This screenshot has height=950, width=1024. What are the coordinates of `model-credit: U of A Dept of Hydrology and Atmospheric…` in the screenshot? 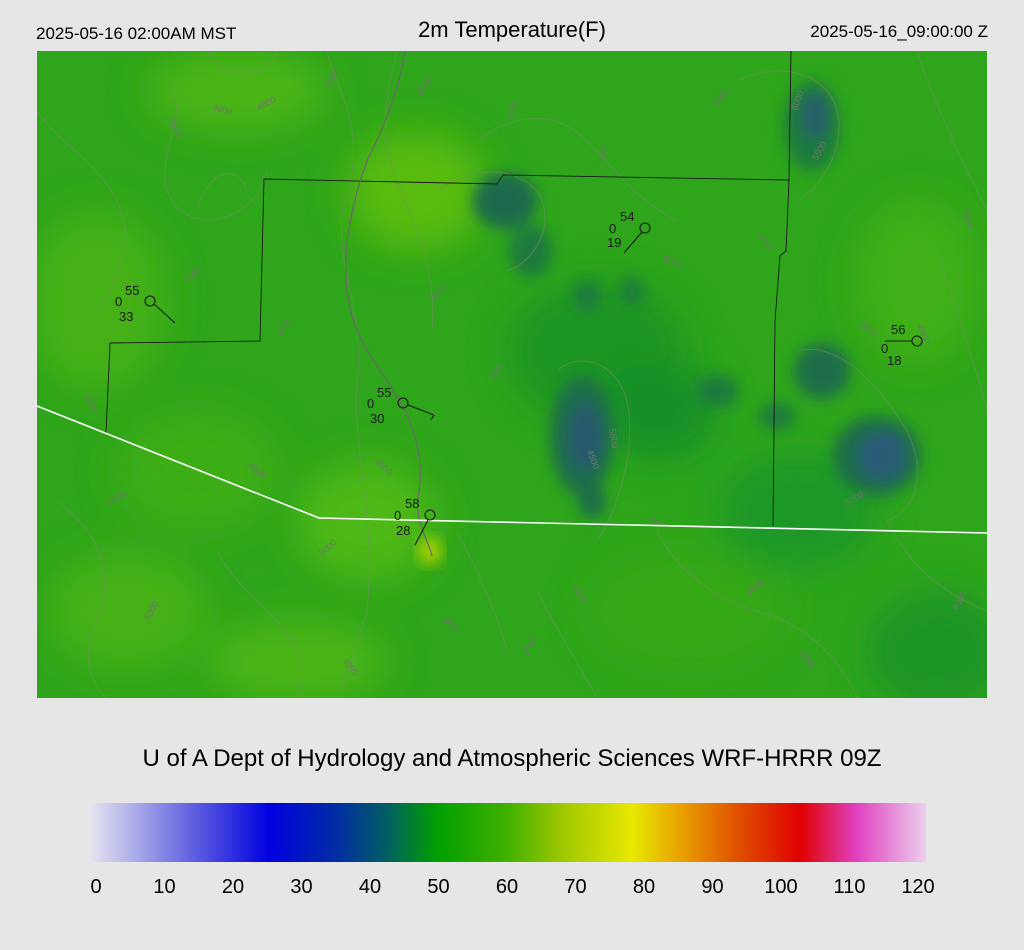 It's located at (512, 758).